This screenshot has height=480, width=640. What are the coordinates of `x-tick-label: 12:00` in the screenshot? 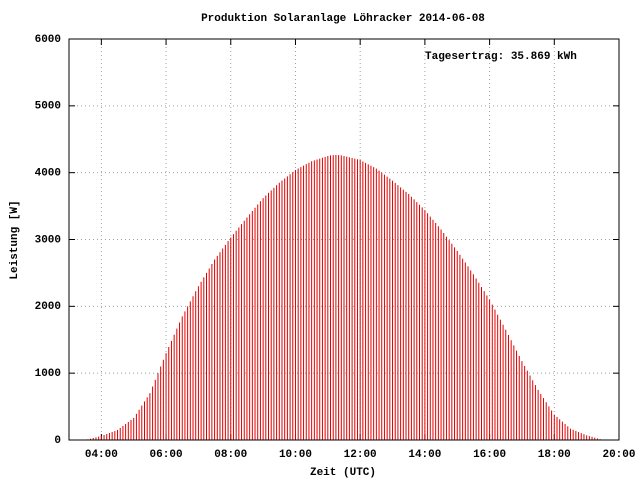 It's located at (360, 455).